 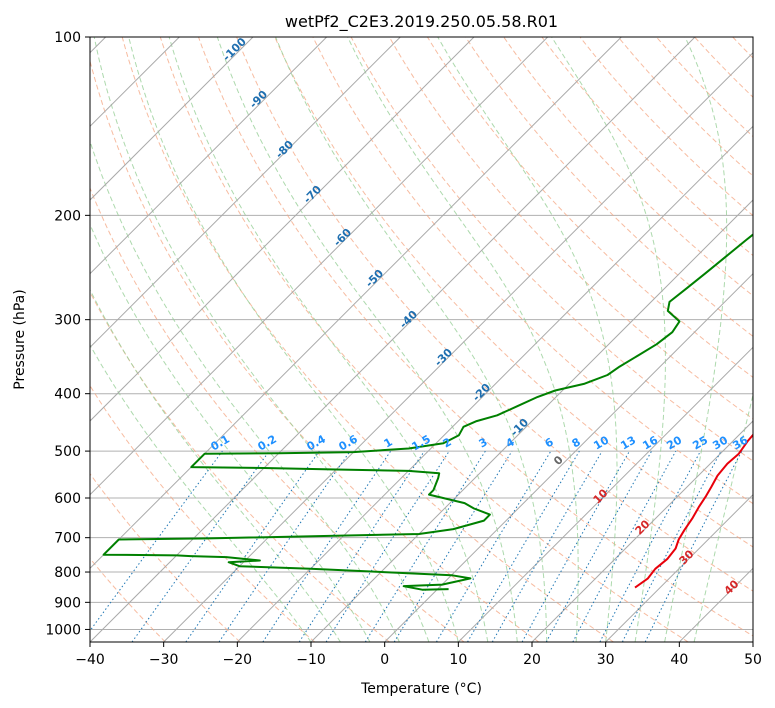 I want to click on y-tick-label: 1000, so click(x=63, y=630).